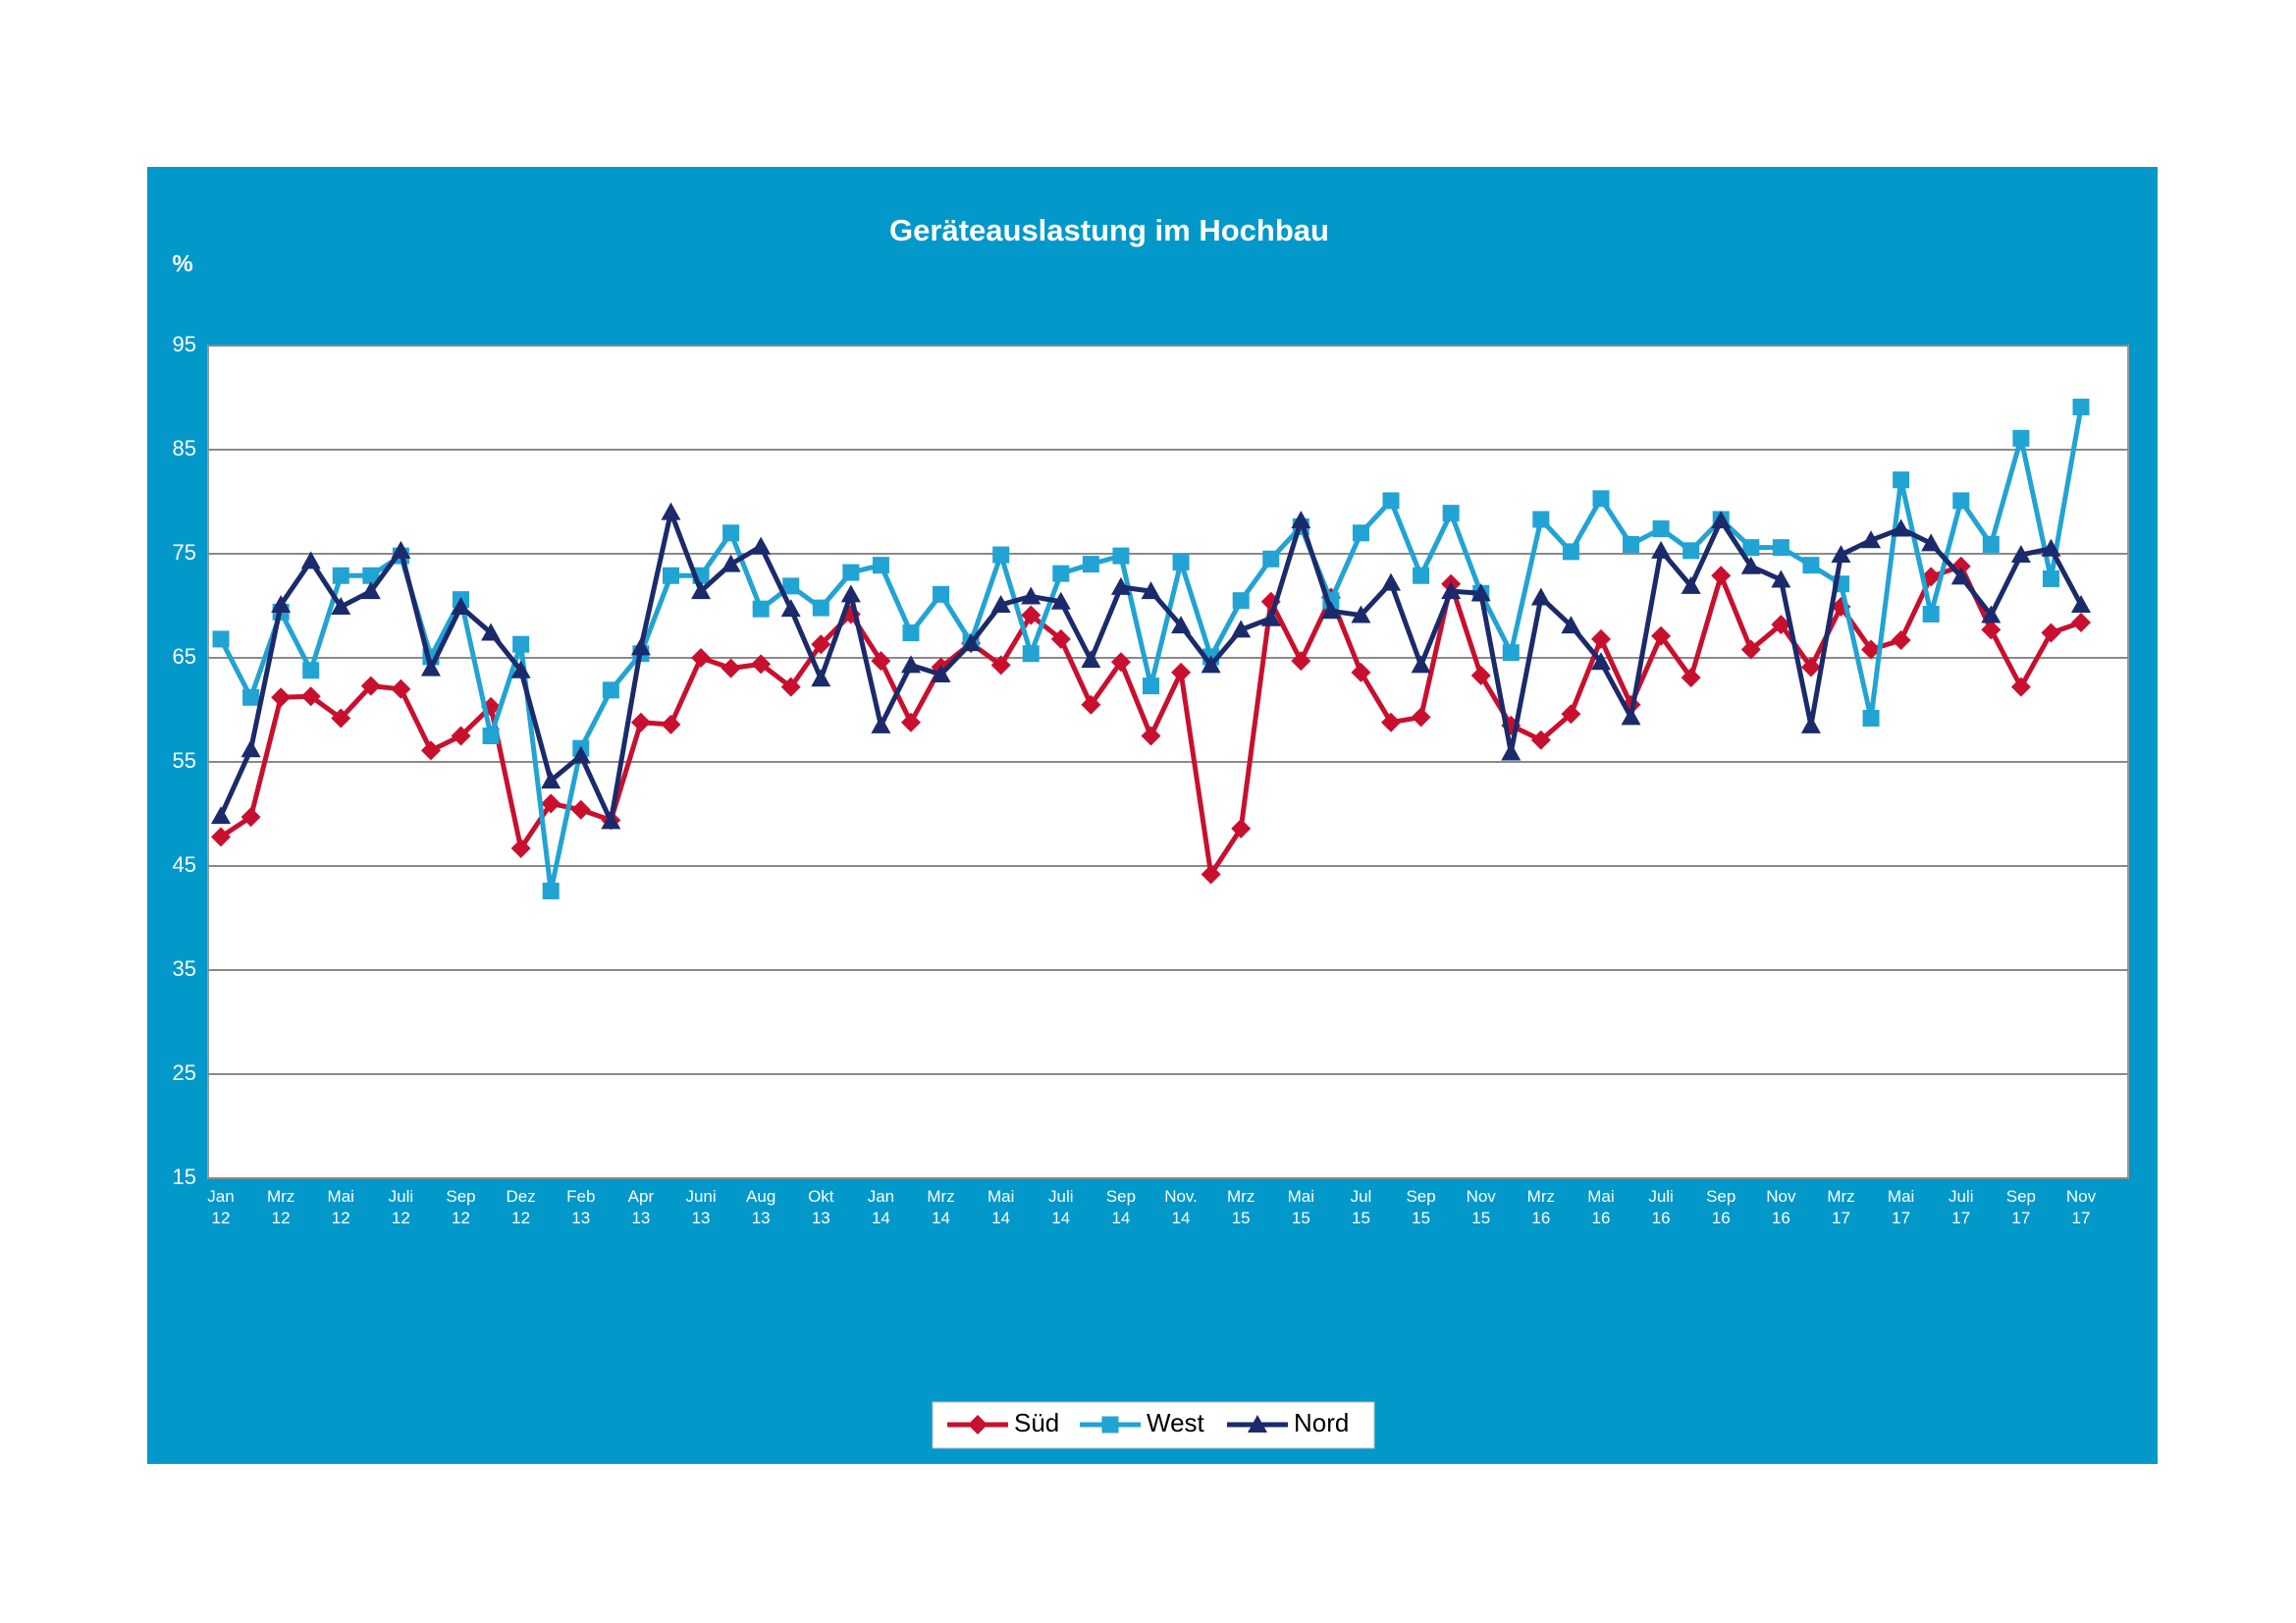 The height and width of the screenshot is (1623, 2296). I want to click on y-tick-label: 95, so click(184, 344).